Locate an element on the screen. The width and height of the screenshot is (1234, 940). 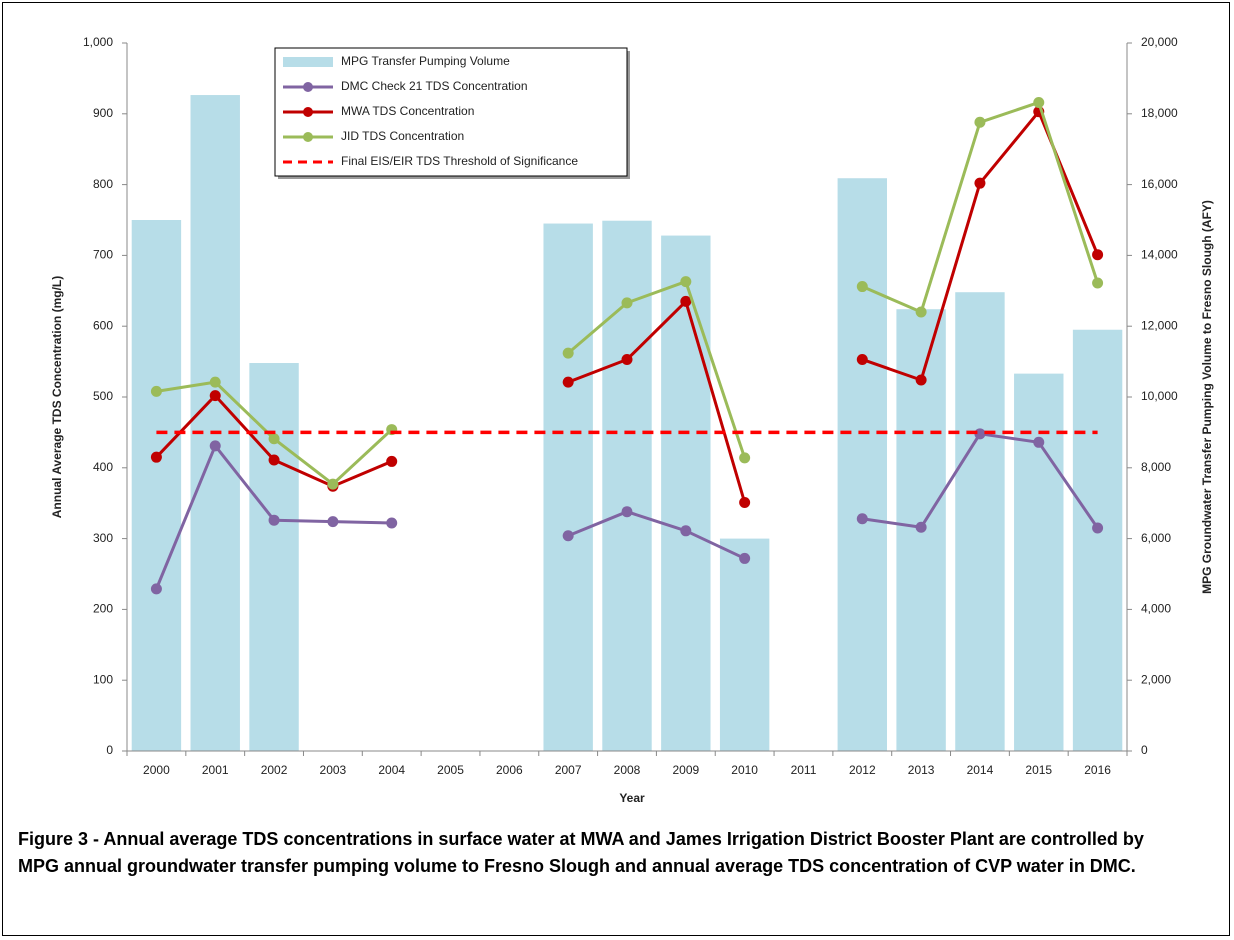
y-tick-label: 0 is located at coordinates (109, 750).